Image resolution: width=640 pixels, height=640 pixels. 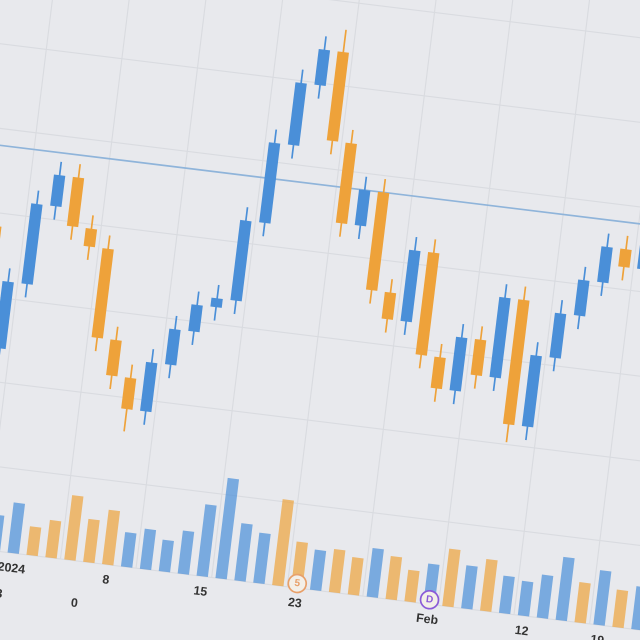 I want to click on x-tick-label: 8, so click(x=106, y=579).